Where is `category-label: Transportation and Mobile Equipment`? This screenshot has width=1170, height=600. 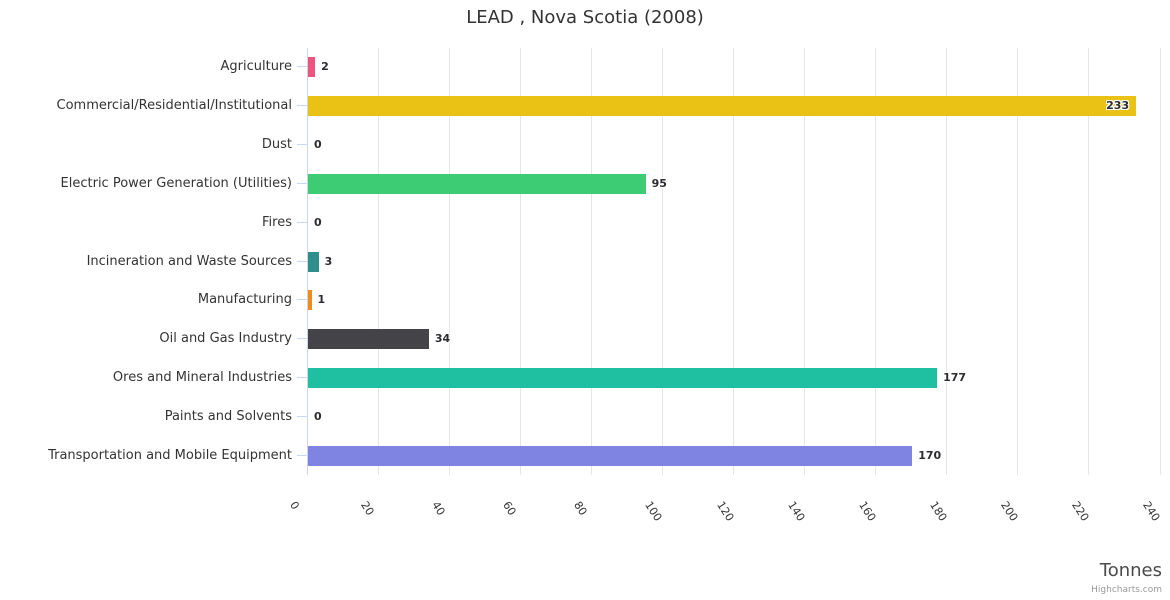 category-label: Transportation and Mobile Equipment is located at coordinates (170, 455).